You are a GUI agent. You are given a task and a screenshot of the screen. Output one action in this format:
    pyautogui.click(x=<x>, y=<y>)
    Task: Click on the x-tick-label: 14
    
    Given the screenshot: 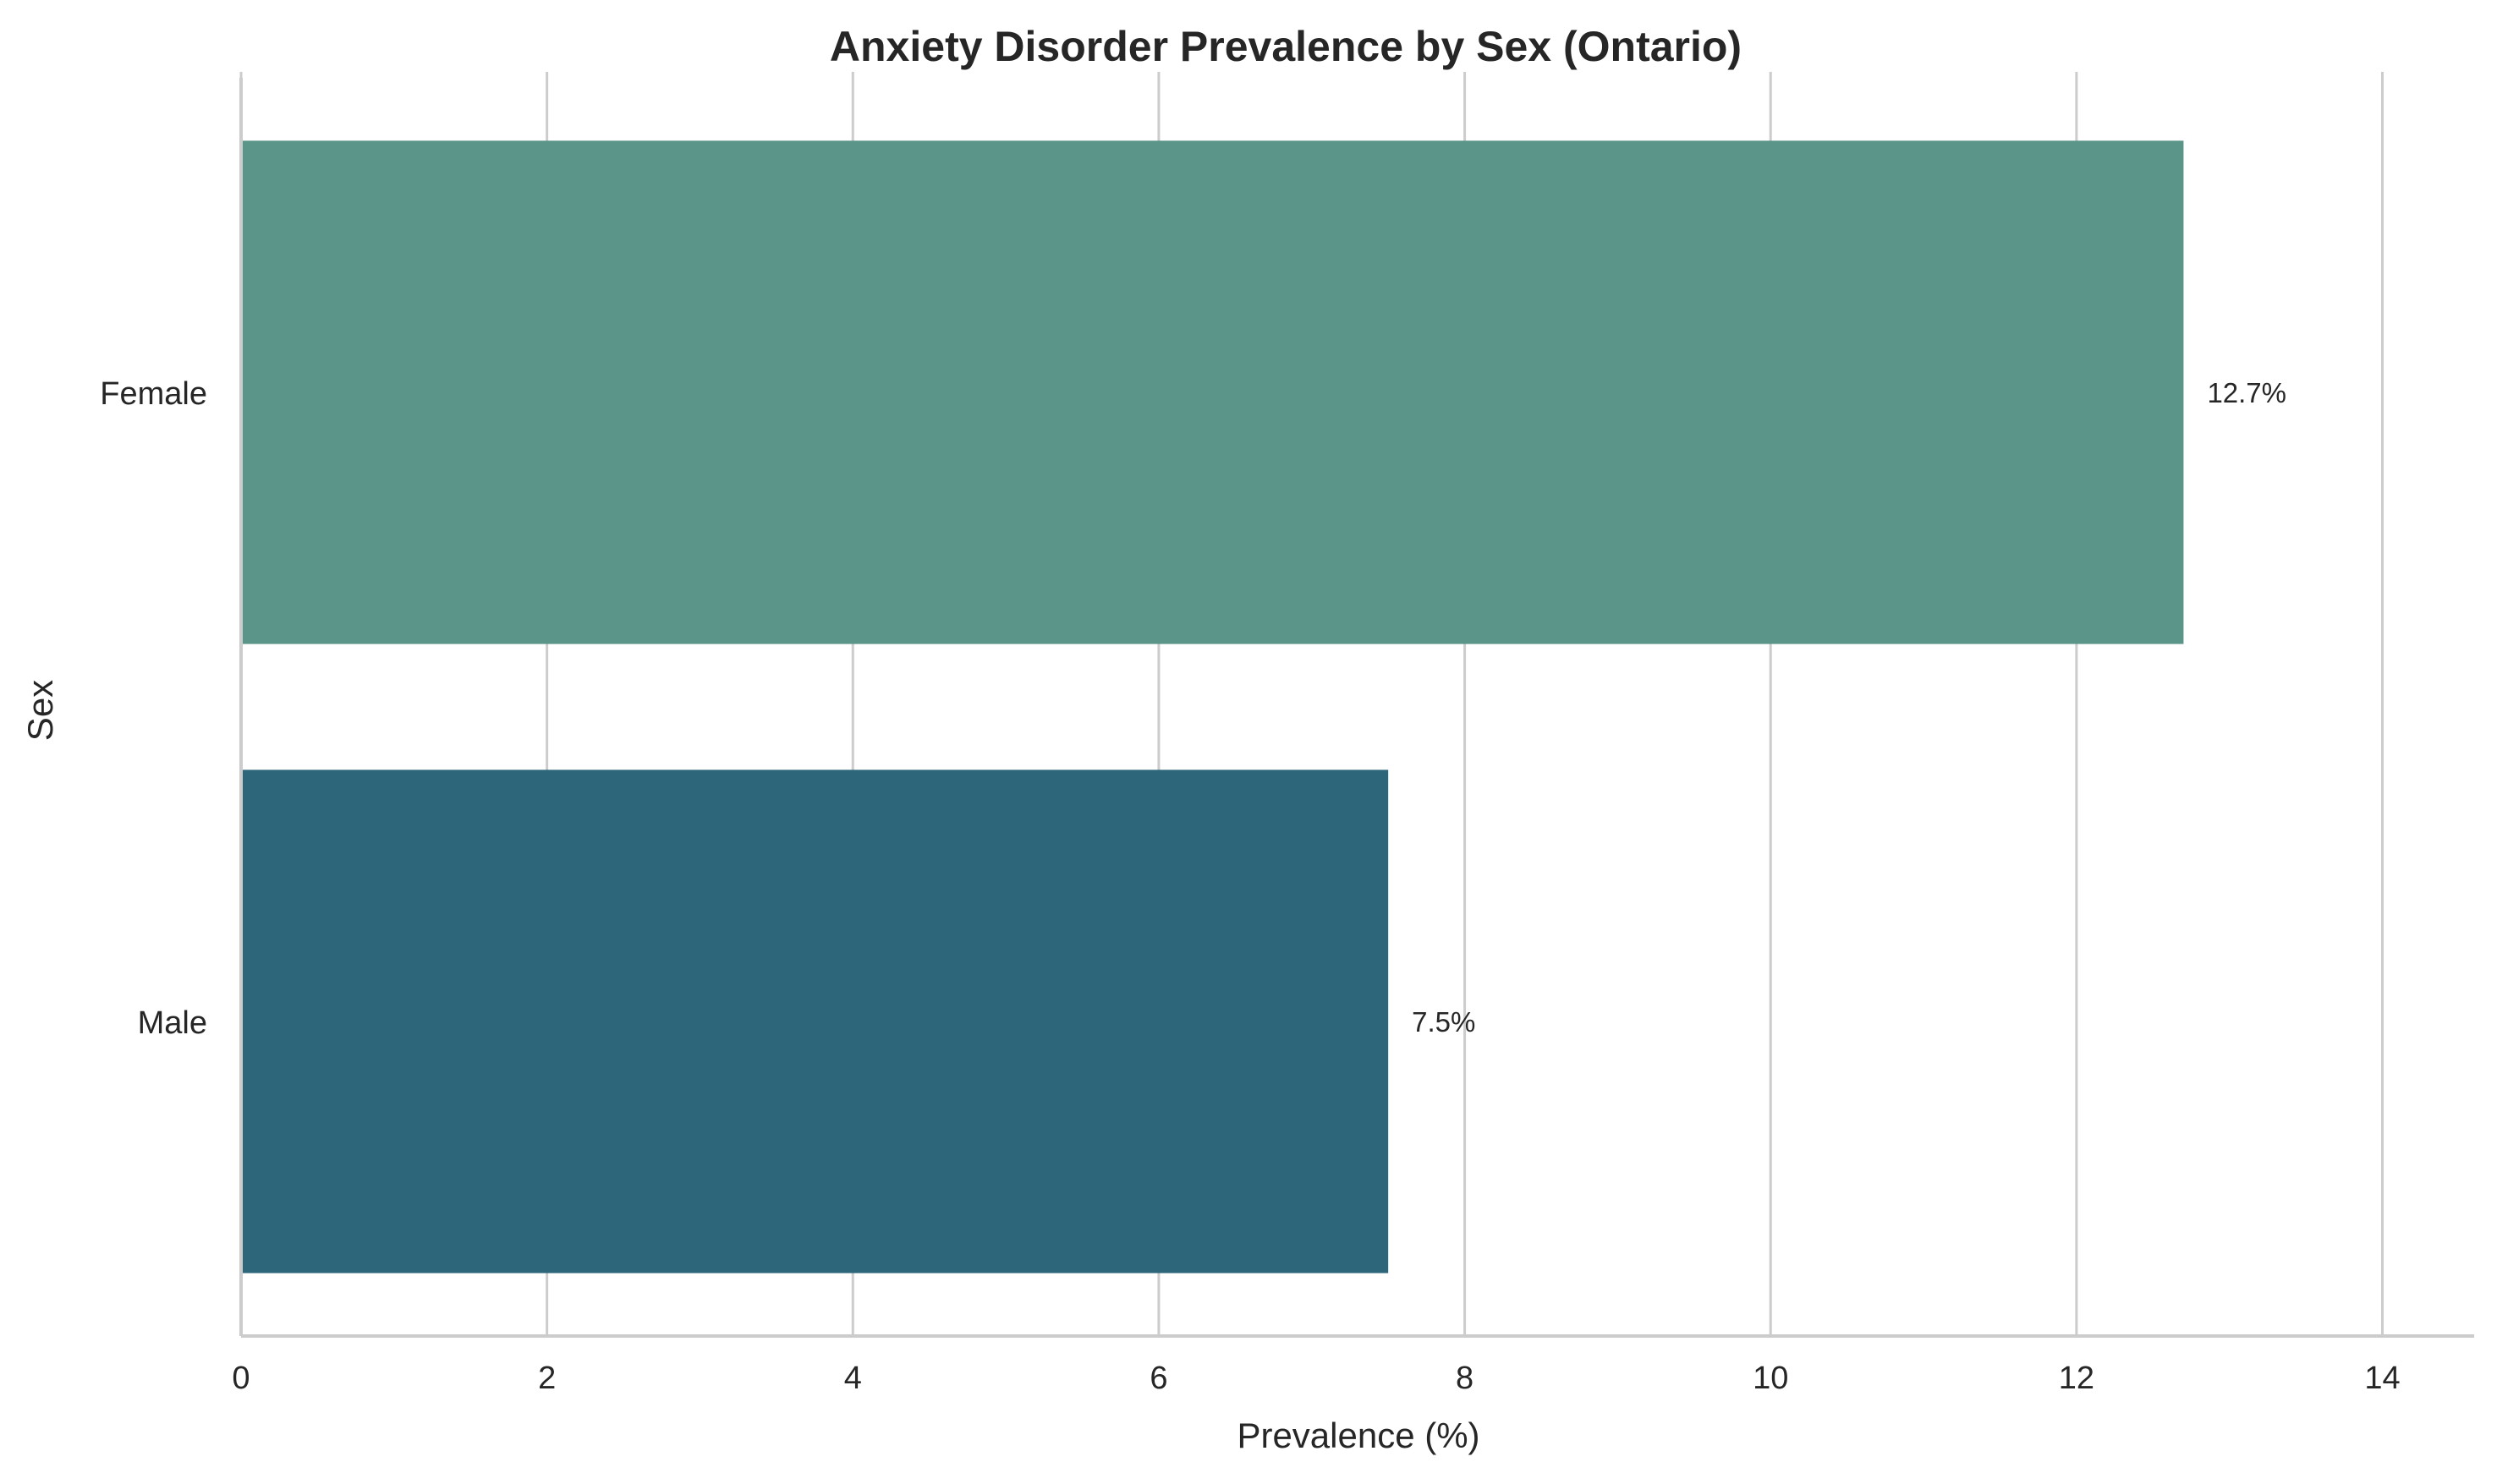 What is the action you would take?
    pyautogui.click(x=2382, y=1378)
    